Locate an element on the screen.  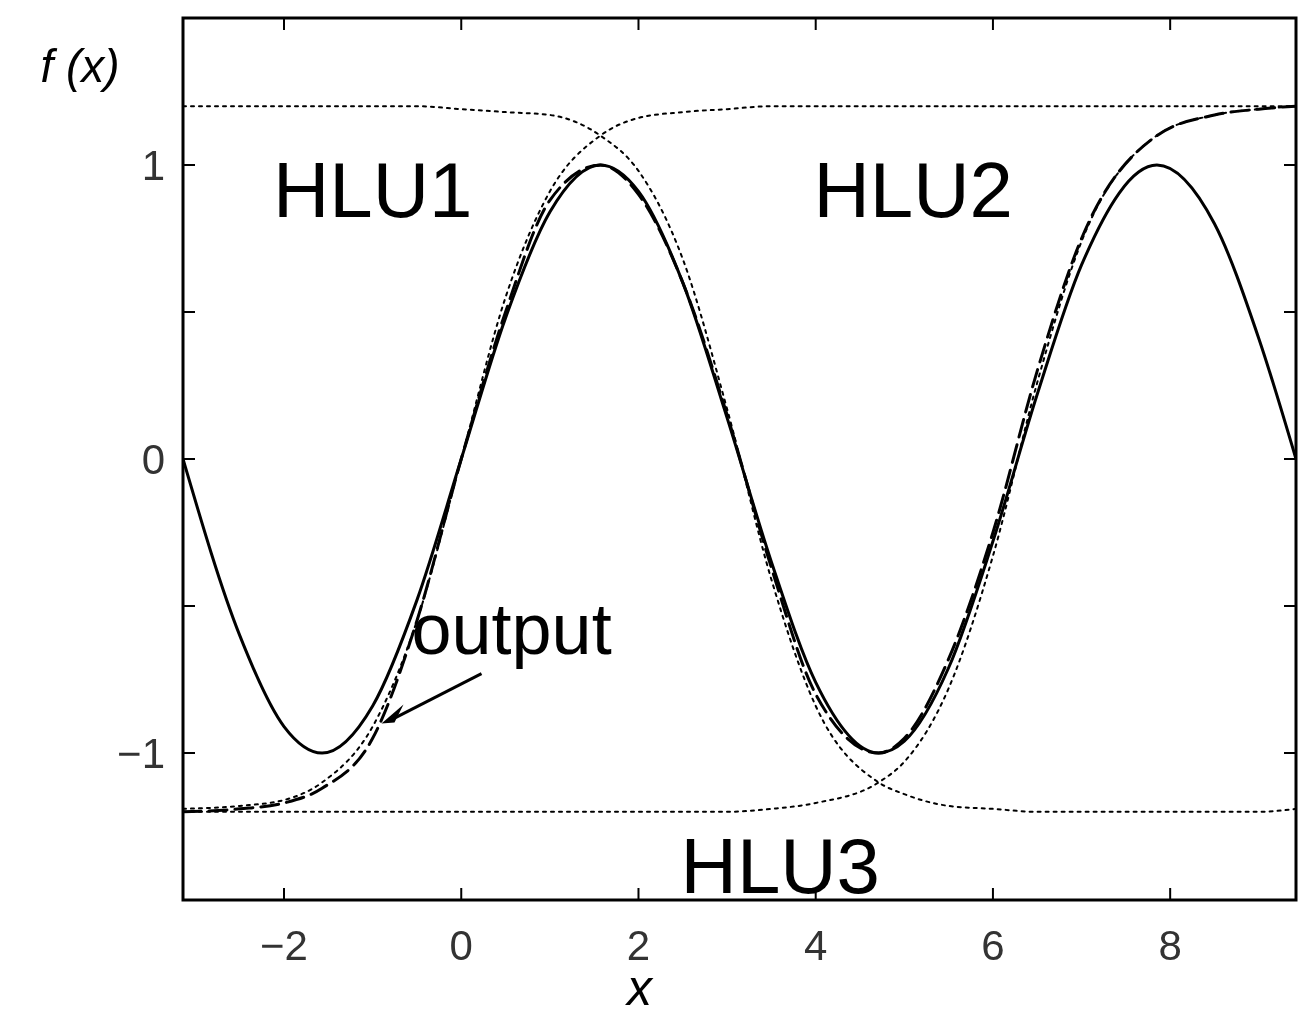
y-tick-label: −1 is located at coordinates (141, 753).